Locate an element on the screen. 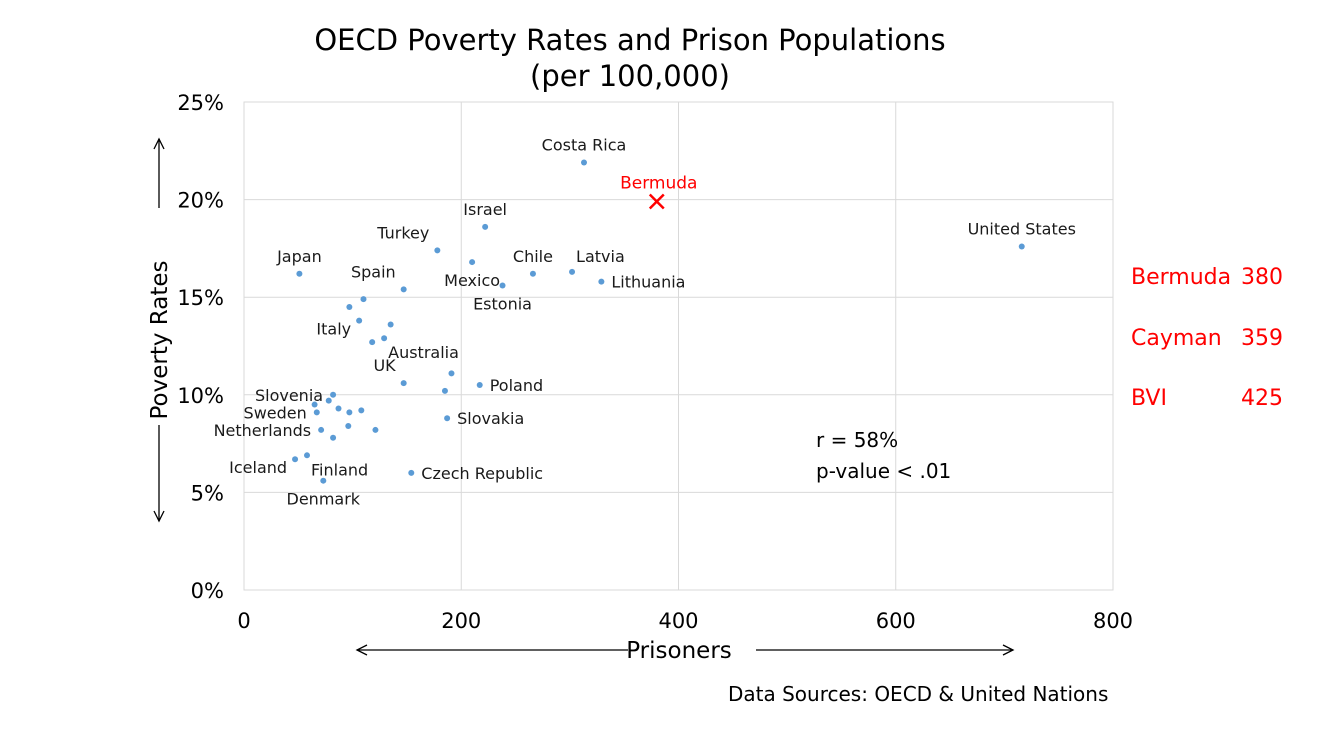 The width and height of the screenshot is (1333, 750). highlight-x-stroke is located at coordinates (656, 201).